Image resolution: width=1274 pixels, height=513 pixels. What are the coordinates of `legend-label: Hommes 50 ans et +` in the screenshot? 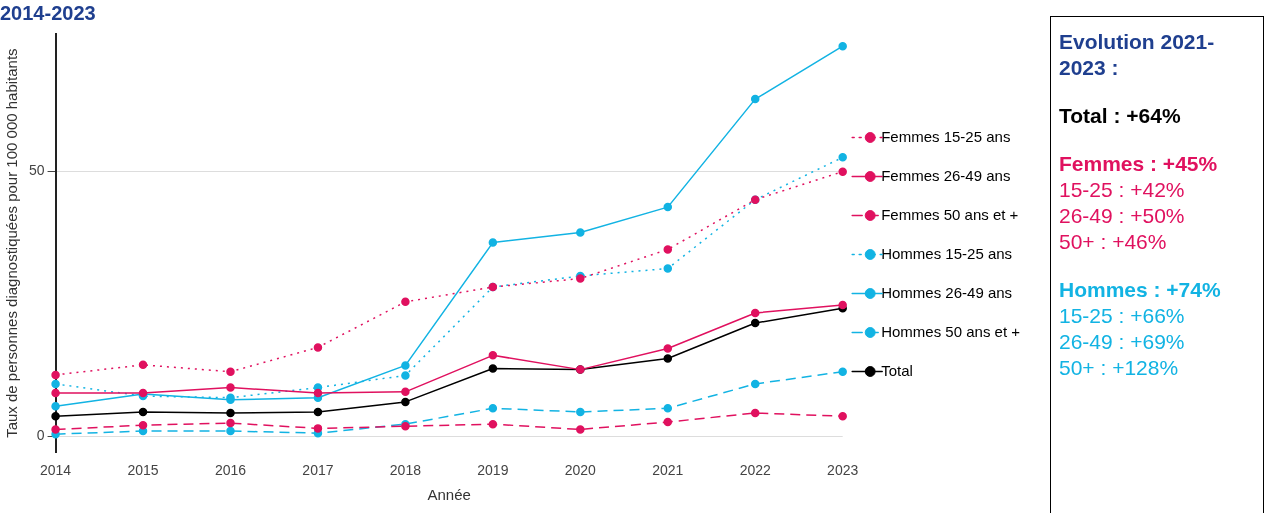 It's located at (951, 331).